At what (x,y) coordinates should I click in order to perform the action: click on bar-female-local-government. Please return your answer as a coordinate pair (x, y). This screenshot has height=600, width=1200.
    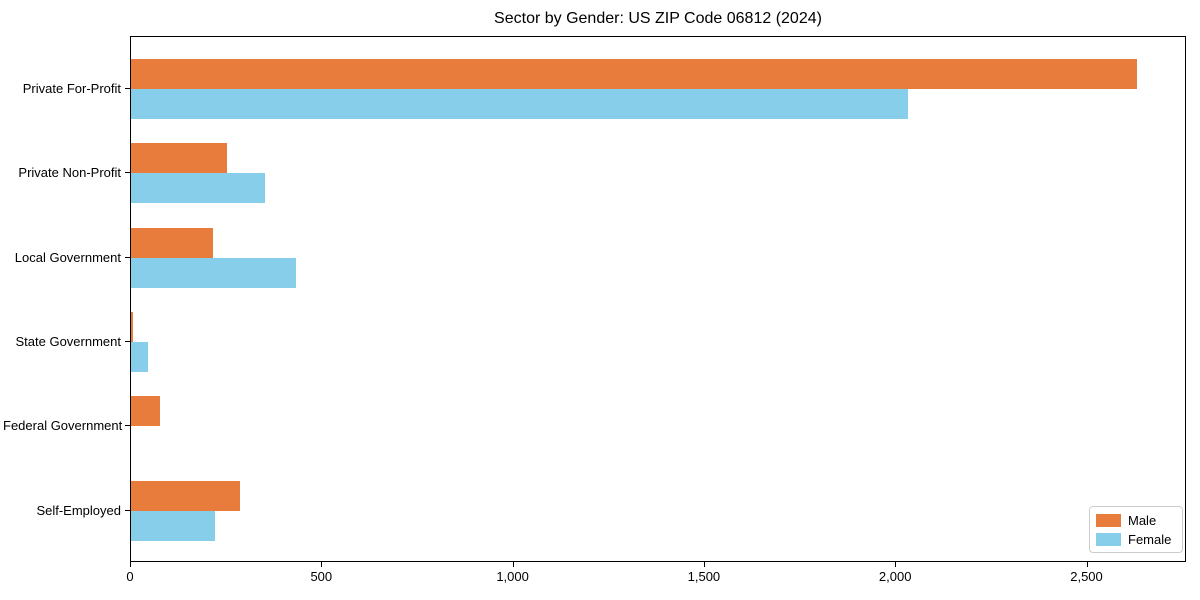
    Looking at the image, I should click on (213, 272).